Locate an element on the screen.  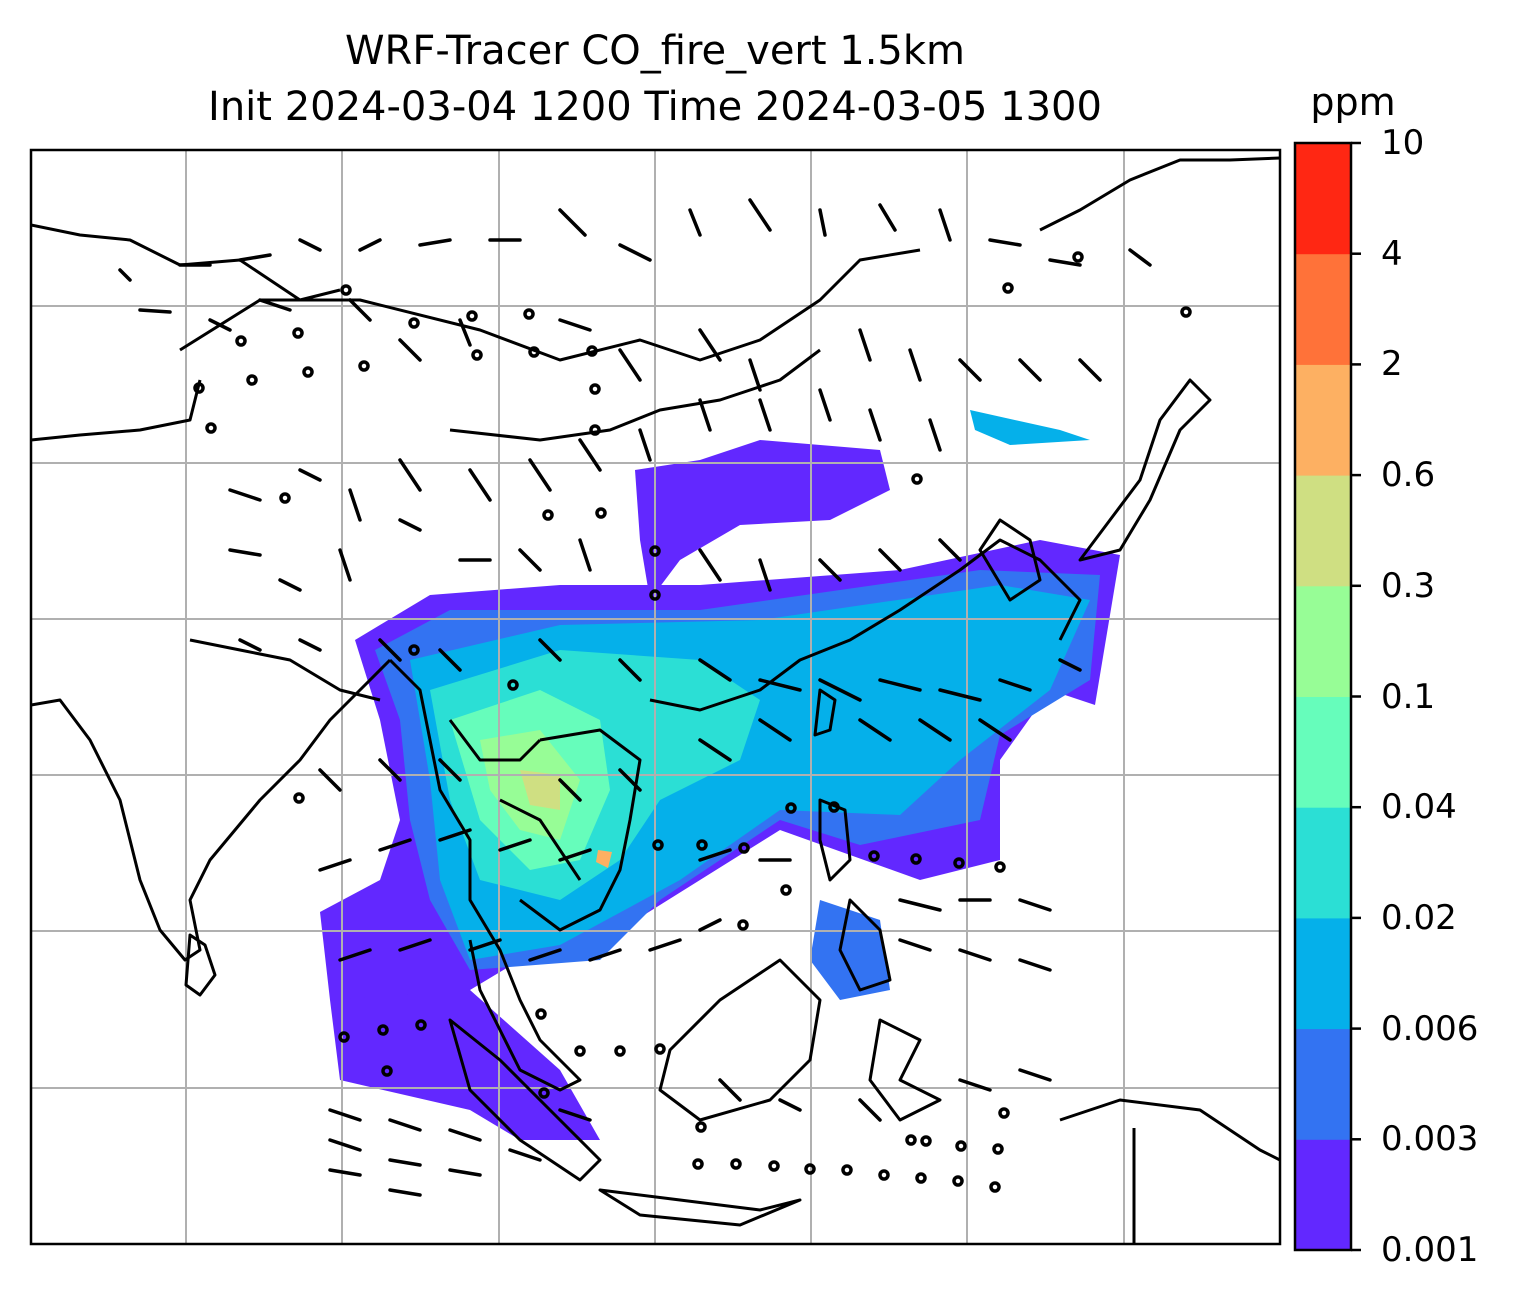
colorbar-tick-label: 0.04 is located at coordinates (1419, 807).